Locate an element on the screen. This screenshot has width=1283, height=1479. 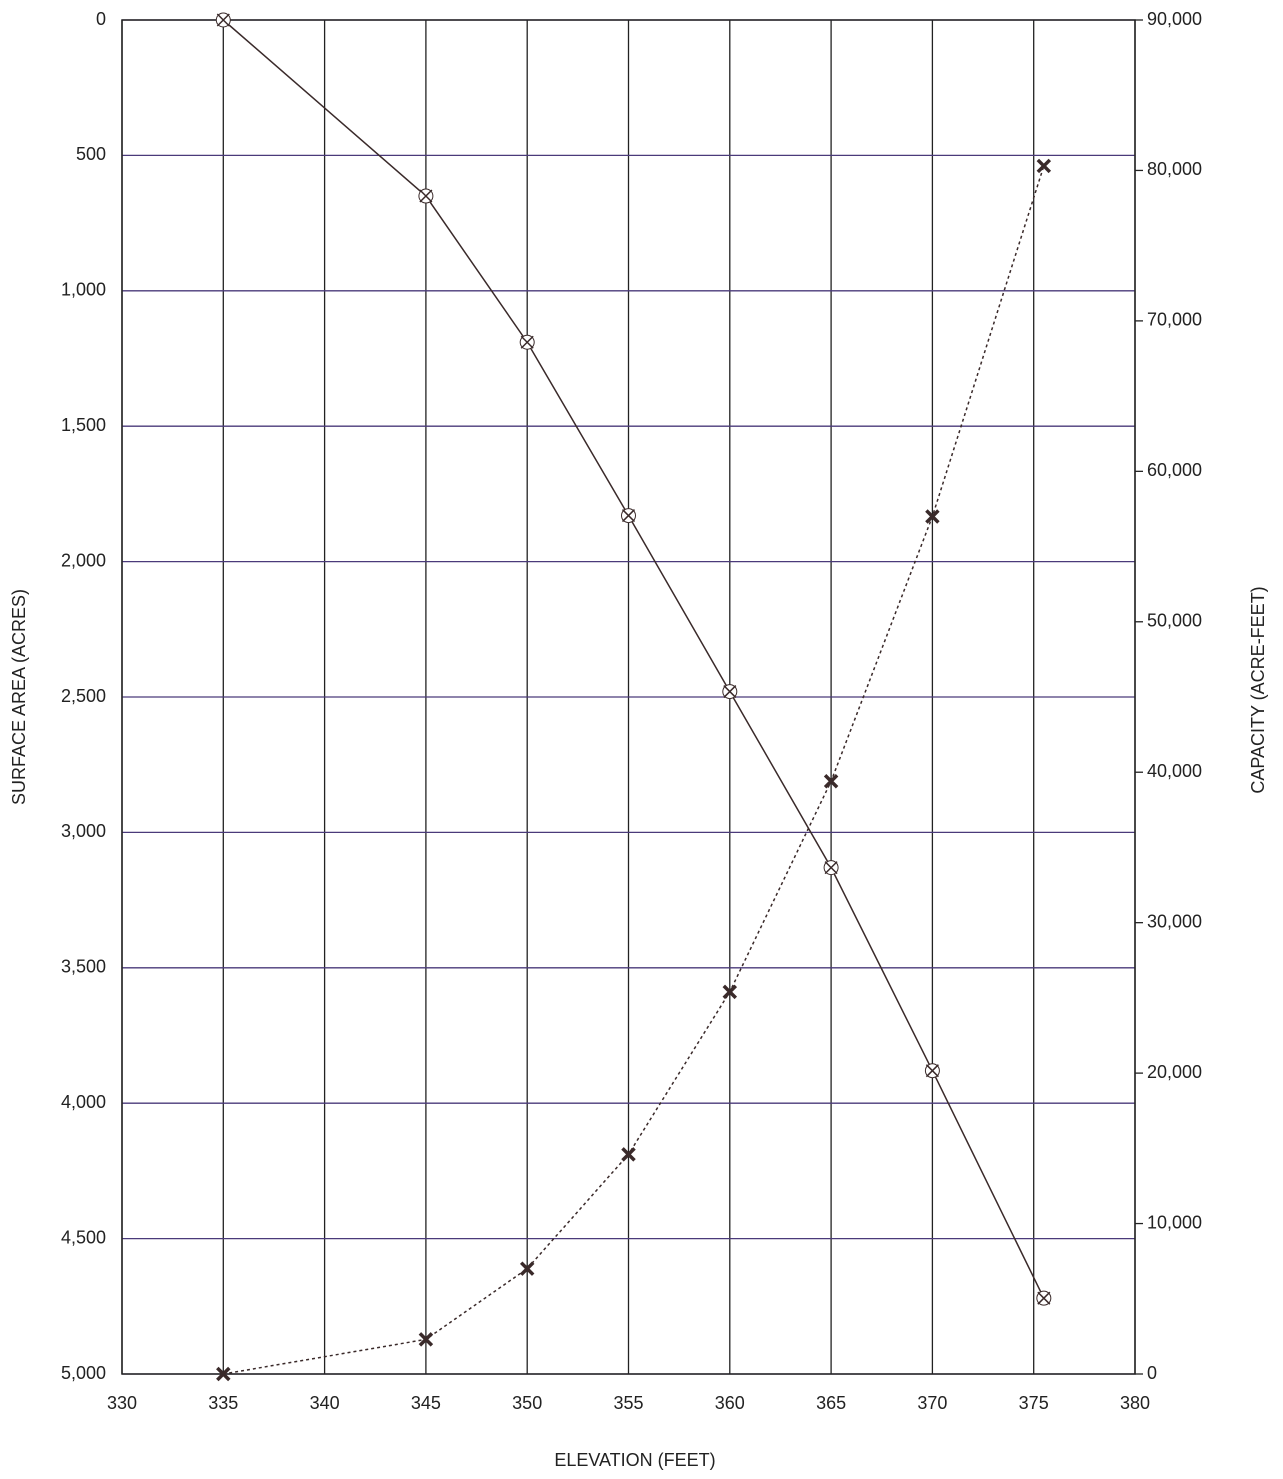
y-axis-label: SURFACE AREA (ACRES) is located at coordinates (19, 697).